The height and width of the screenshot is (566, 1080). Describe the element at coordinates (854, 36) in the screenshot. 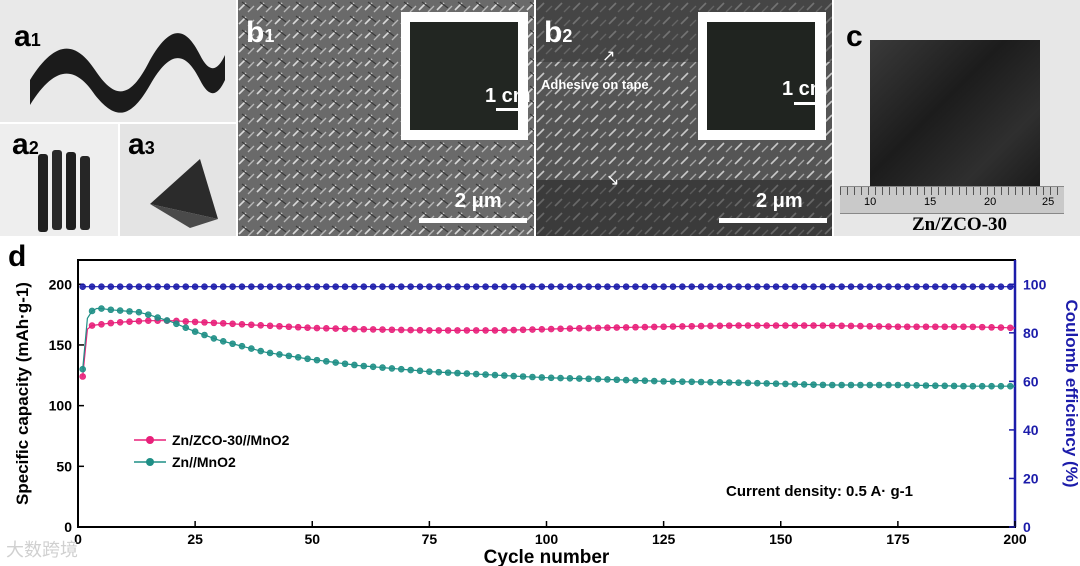

I see `panel-label-c: c` at that location.